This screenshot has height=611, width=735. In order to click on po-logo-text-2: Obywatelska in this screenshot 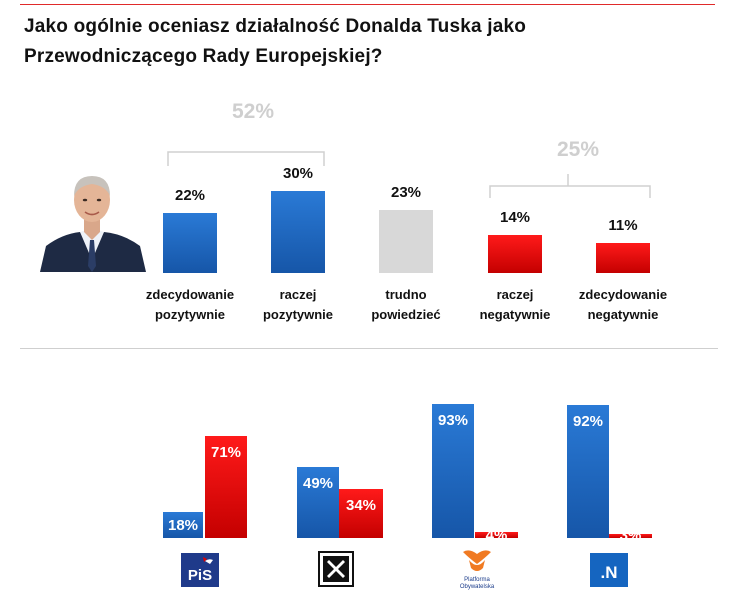, I will do `click(477, 587)`.